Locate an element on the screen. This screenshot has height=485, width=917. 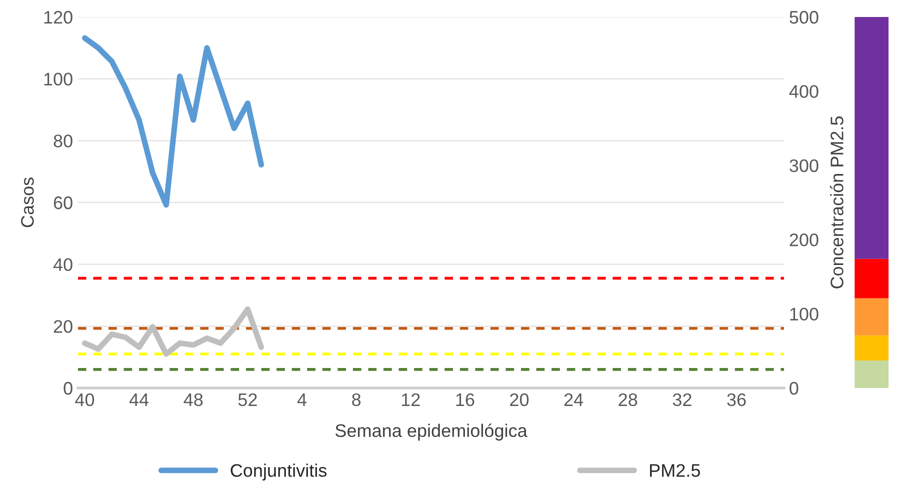
y-tick-label: 120 is located at coordinates (58, 17).